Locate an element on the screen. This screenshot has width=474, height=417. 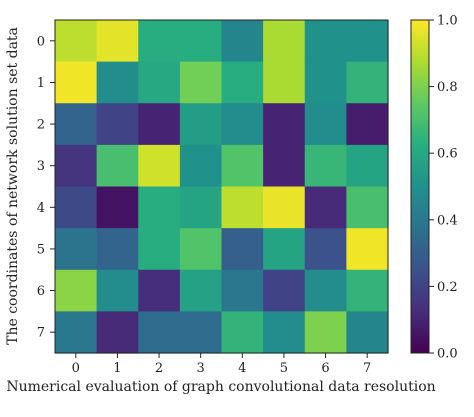
heatmap-cell-r2-c0 is located at coordinates (76, 124).